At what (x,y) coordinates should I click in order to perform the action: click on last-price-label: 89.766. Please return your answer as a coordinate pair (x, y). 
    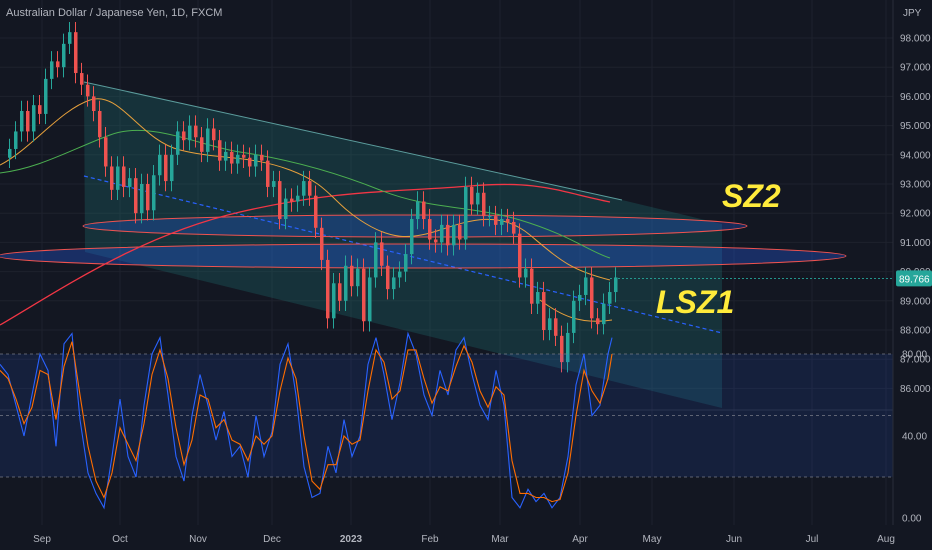
    Looking at the image, I should click on (914, 279).